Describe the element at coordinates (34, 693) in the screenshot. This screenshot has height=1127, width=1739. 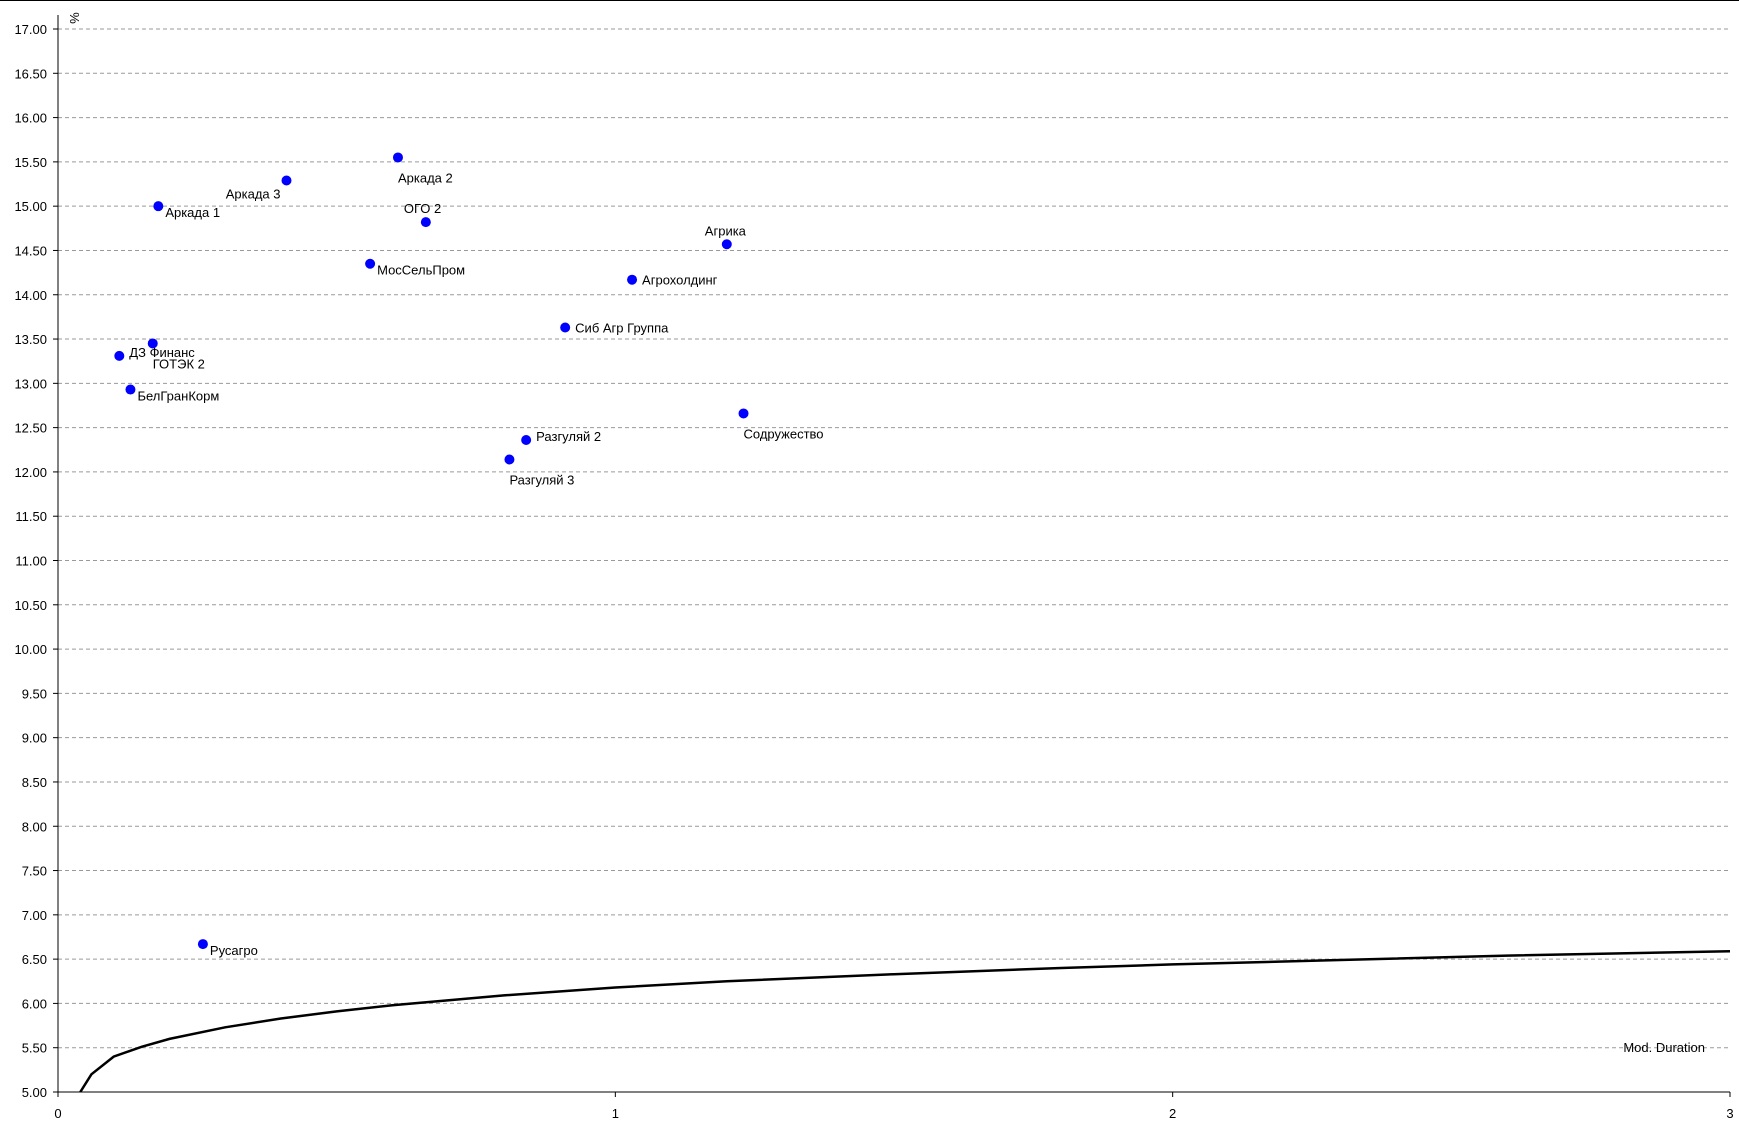
I see `y-tick-label: 9.50` at that location.